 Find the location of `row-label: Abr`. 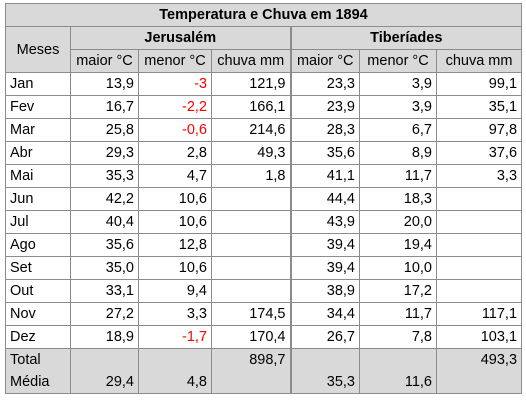

row-label: Abr is located at coordinates (38, 153).